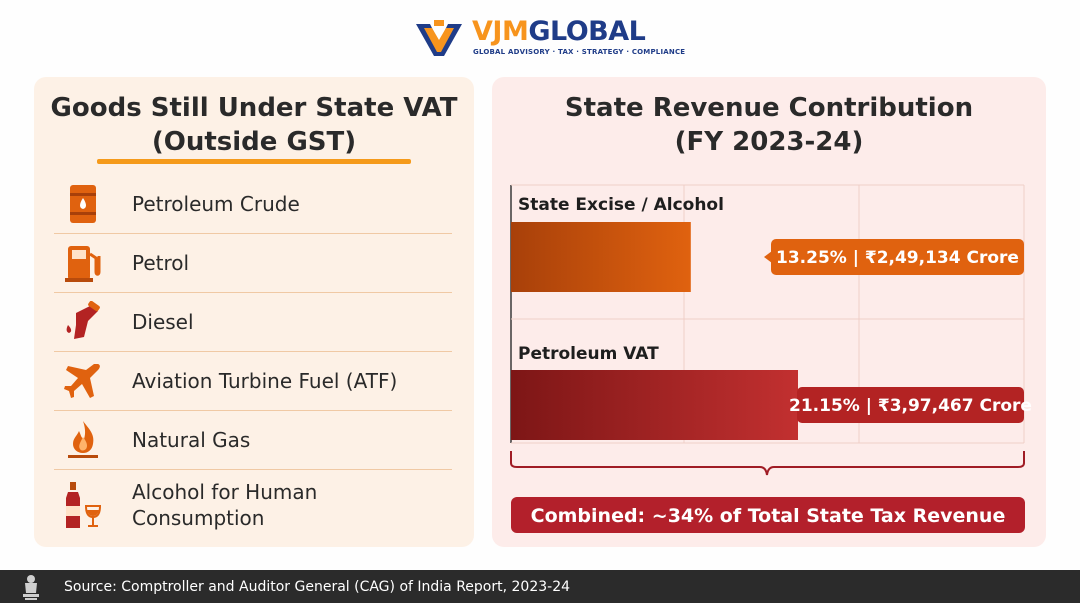  What do you see at coordinates (769, 125) in the screenshot?
I see `chart-title: State Revenue Contribution (FY 2023-24)` at bounding box center [769, 125].